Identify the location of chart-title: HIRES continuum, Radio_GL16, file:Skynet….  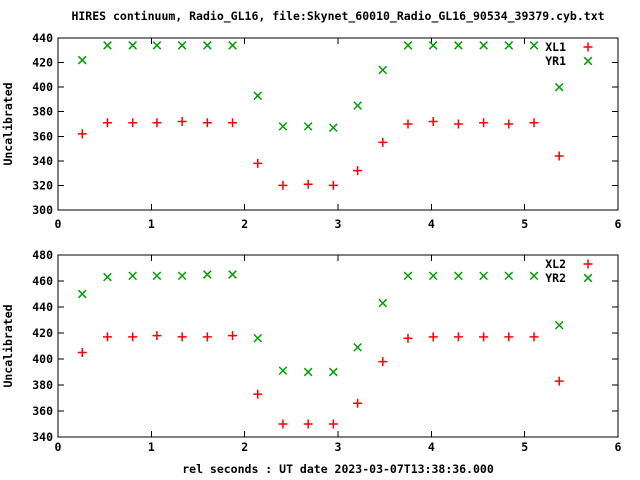
(337, 16).